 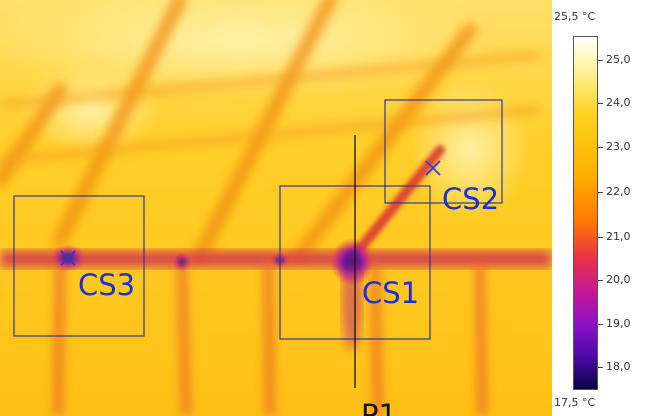 What do you see at coordinates (618, 366) in the screenshot?
I see `scale-tick-label: 18,0` at bounding box center [618, 366].